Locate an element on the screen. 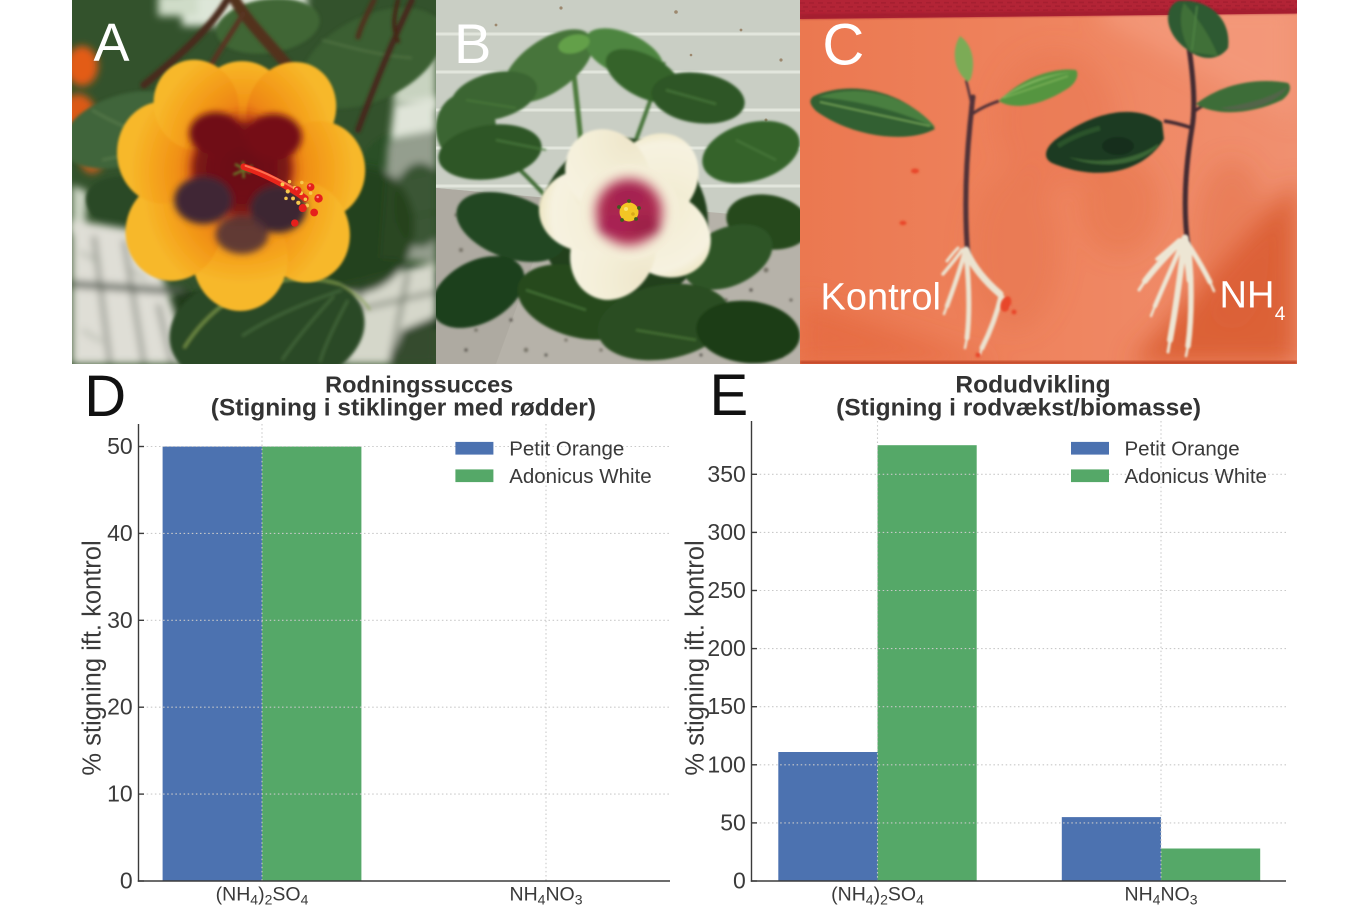 The height and width of the screenshot is (915, 1370). svg-text: Rodudvikling is located at coordinates (1032, 385).